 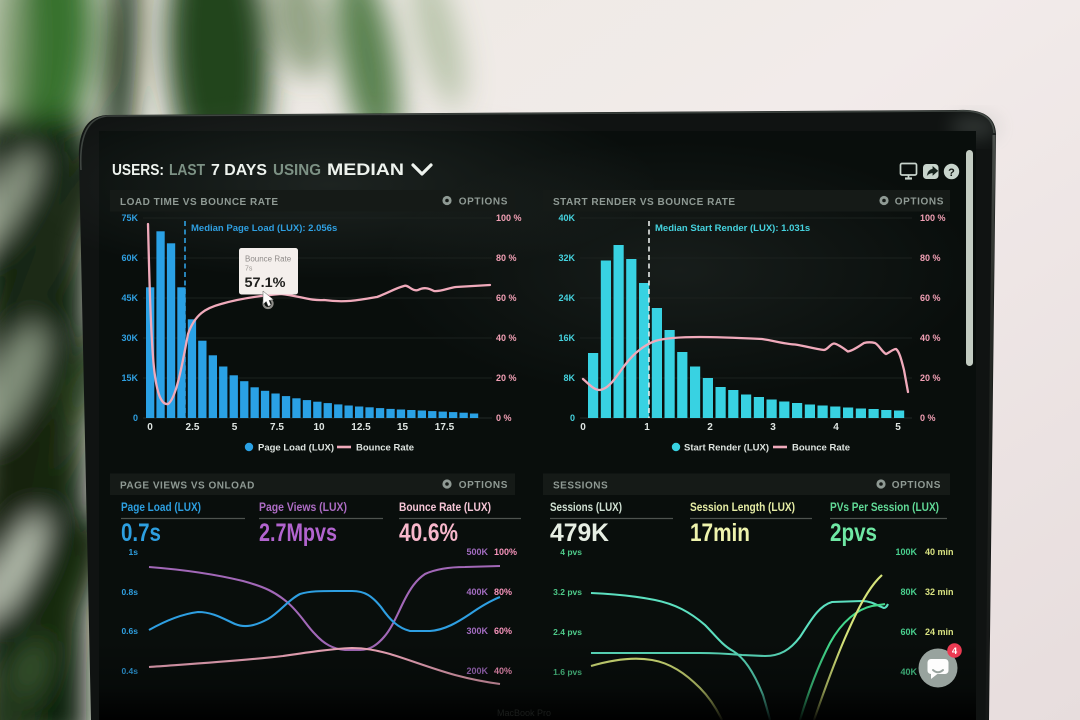 What do you see at coordinates (187, 486) in the screenshot?
I see `svg-text: PAGE VIEWS VS ONLOAD` at bounding box center [187, 486].